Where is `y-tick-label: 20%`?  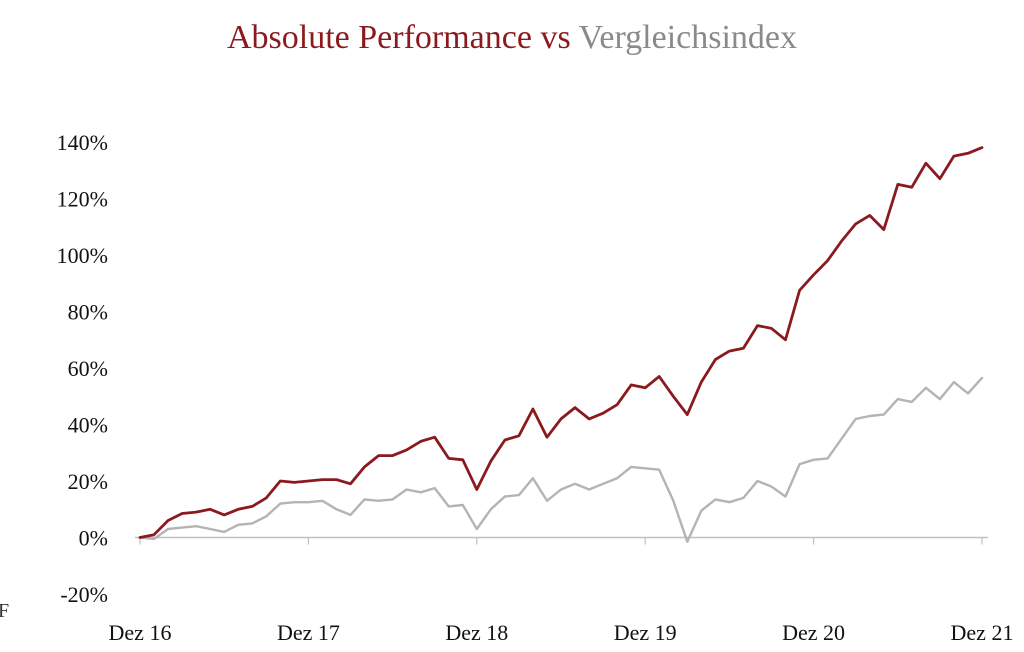 y-tick-label: 20% is located at coordinates (88, 481).